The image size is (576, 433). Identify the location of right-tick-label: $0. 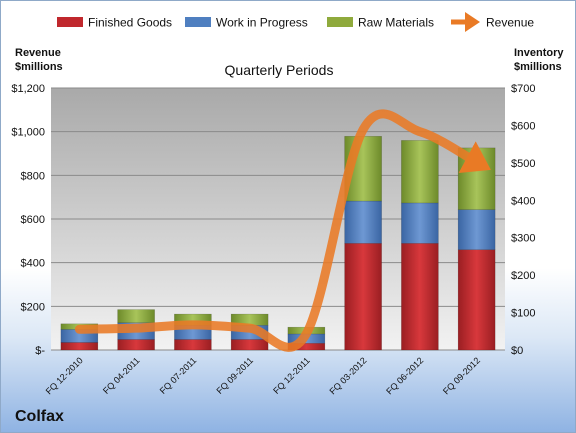
(517, 351).